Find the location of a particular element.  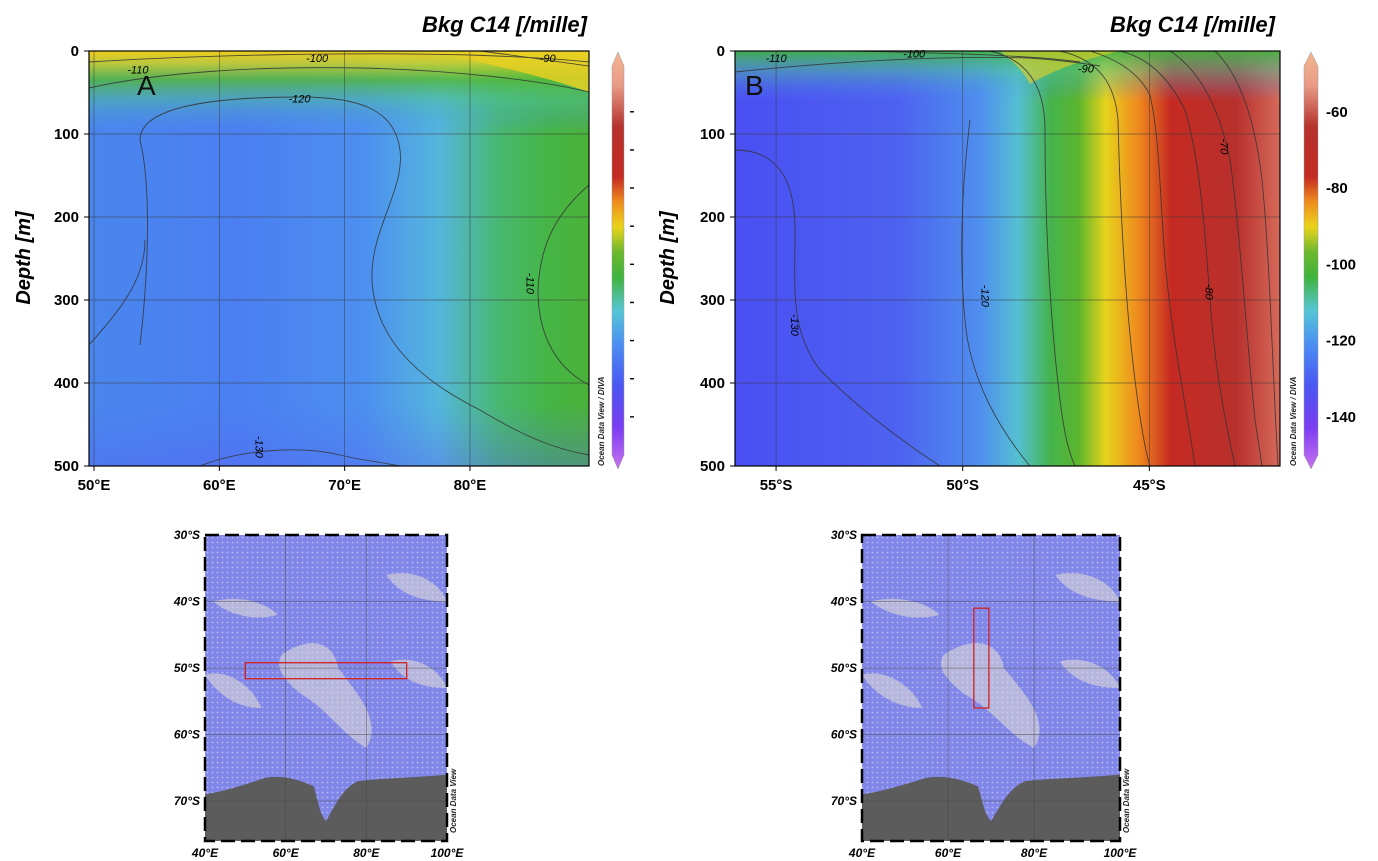

panel-b-credit: Ocean Data View / DIVA is located at coordinates (1293, 421).